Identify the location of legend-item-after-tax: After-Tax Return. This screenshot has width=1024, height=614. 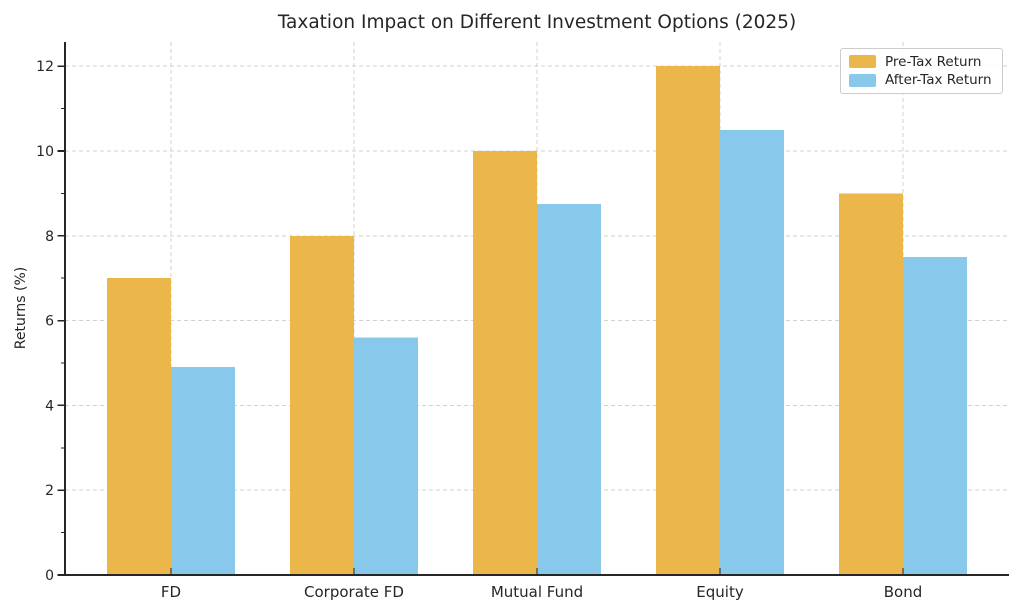
(921, 80).